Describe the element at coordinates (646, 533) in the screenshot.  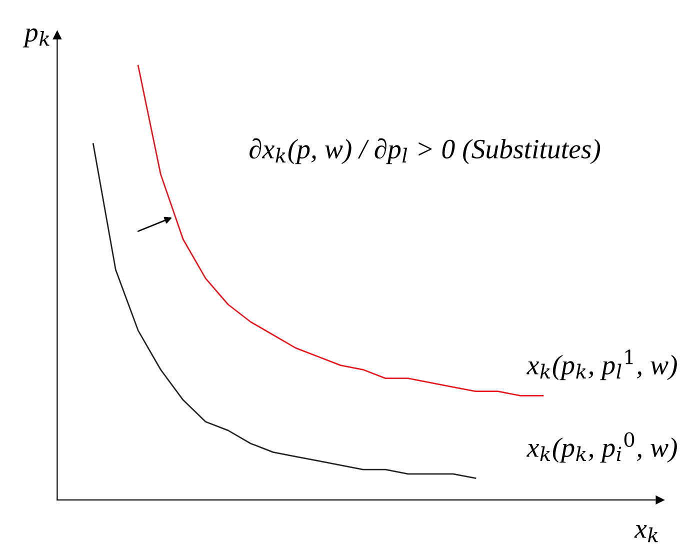
I see `x-axis-title: x$_{k}$` at that location.